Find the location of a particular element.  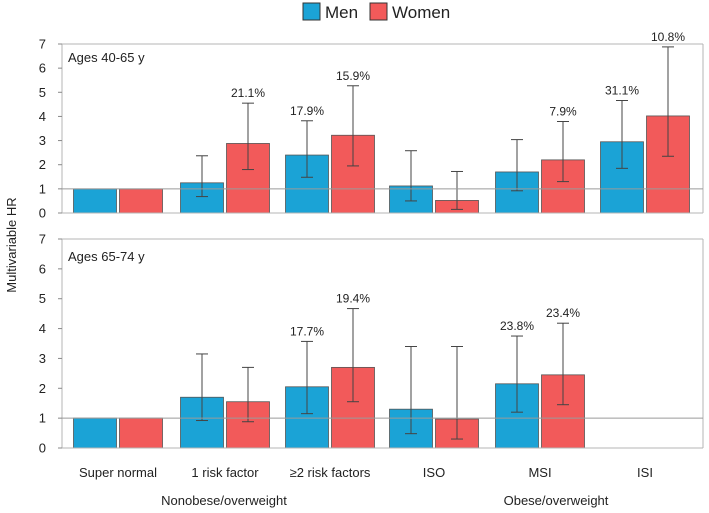

group-label-nonobese: Nonobese/overweight is located at coordinates (224, 500).